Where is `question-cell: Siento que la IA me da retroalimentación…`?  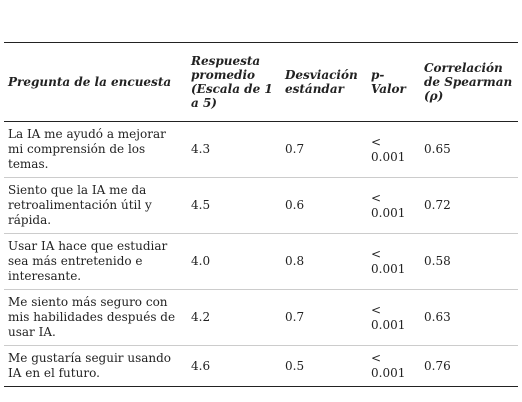 question-cell: Siento que la IA me da retroalimentación… is located at coordinates (95, 205).